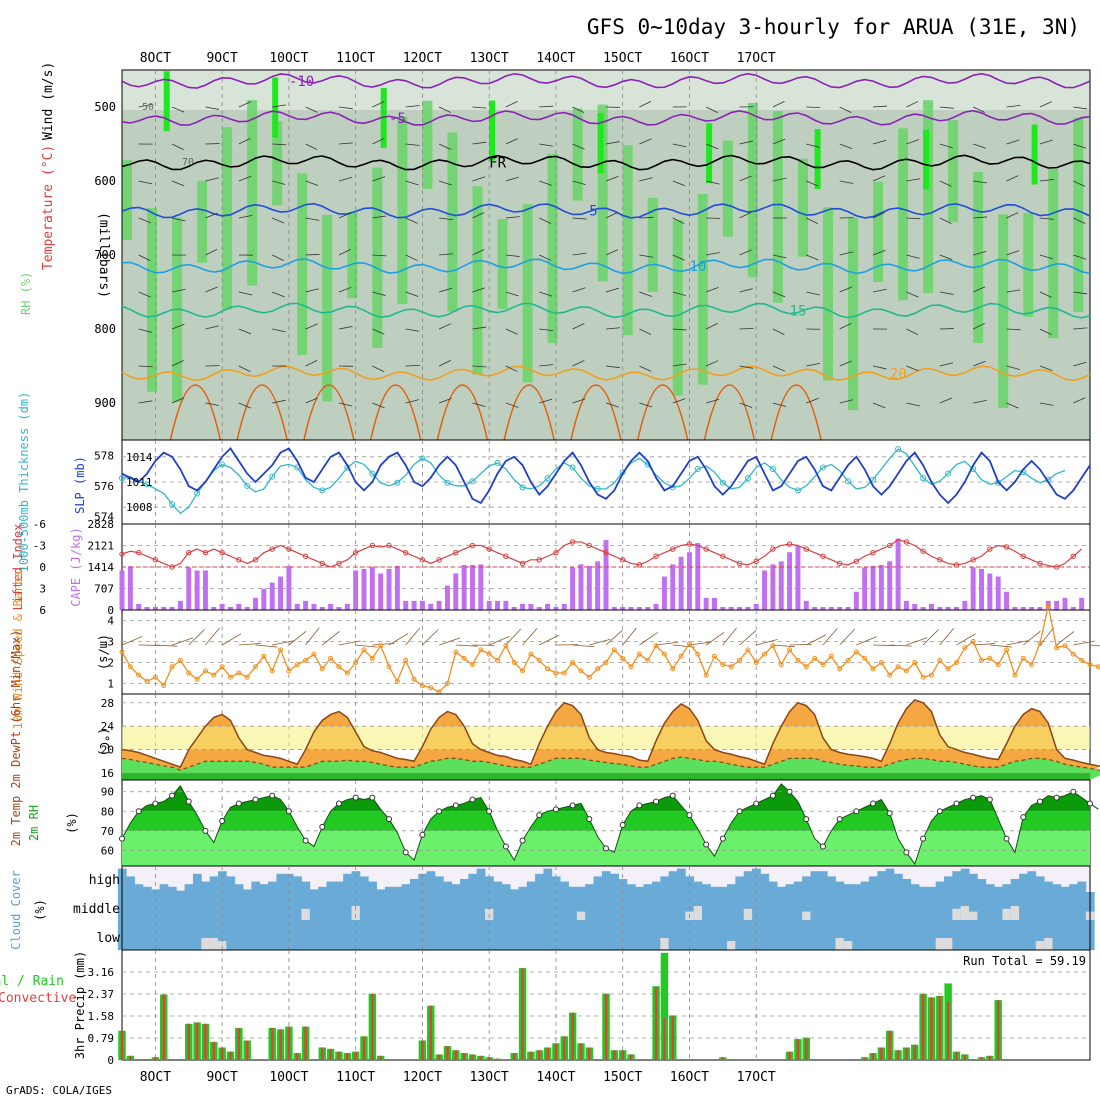 This screenshot has height=1100, width=1100. Describe the element at coordinates (622, 58) in the screenshot. I see `x-tick-label-top: 15OCT` at that location.